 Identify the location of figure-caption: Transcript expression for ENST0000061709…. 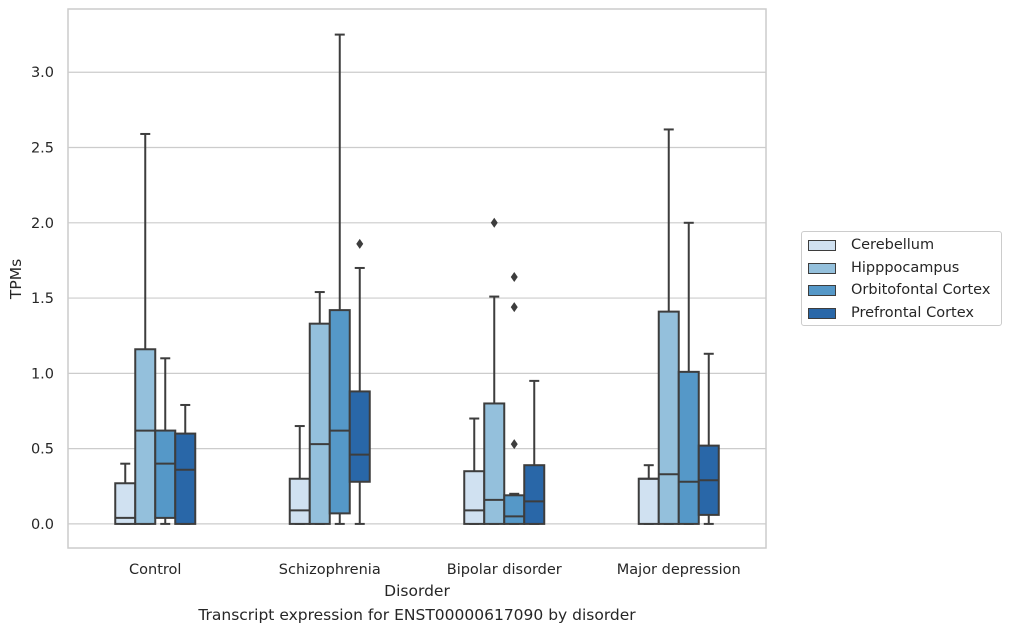
(417, 615).